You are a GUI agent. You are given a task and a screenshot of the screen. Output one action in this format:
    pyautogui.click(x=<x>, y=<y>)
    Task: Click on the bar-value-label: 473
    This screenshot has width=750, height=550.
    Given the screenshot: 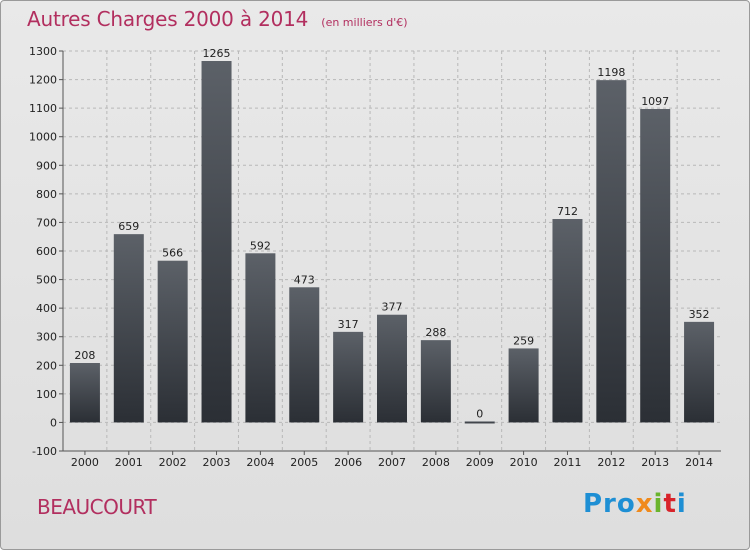 What is the action you would take?
    pyautogui.click(x=304, y=279)
    